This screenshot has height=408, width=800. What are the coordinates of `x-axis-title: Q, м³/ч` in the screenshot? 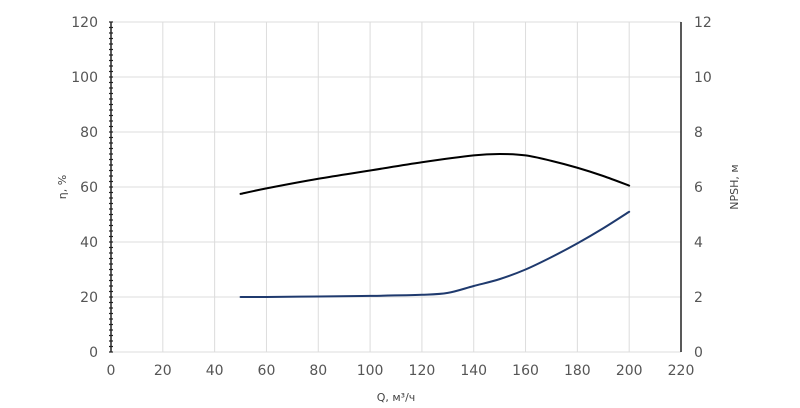 It's located at (396, 397).